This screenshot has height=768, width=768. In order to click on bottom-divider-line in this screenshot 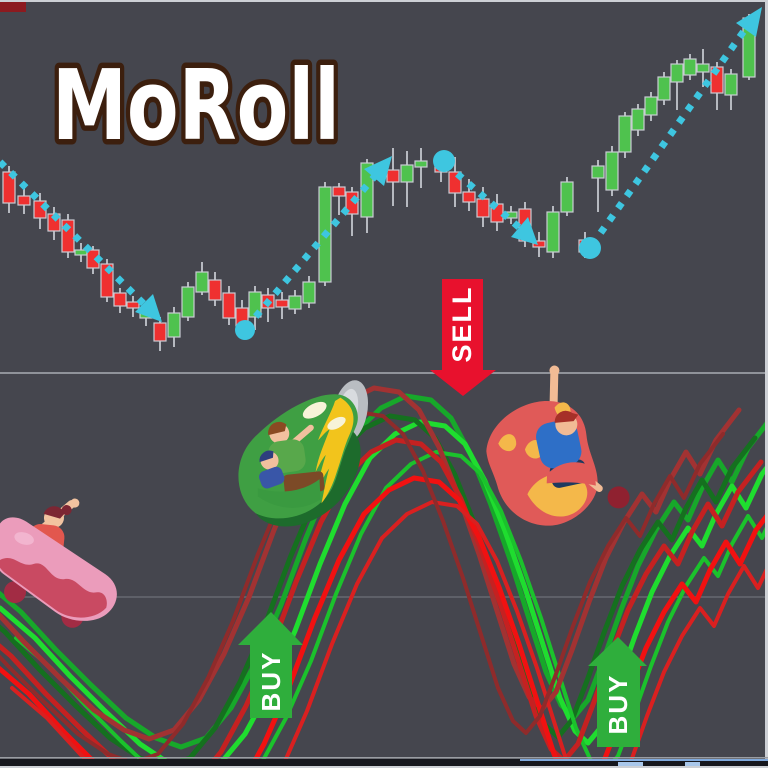, I will do `click(384, 758)`.